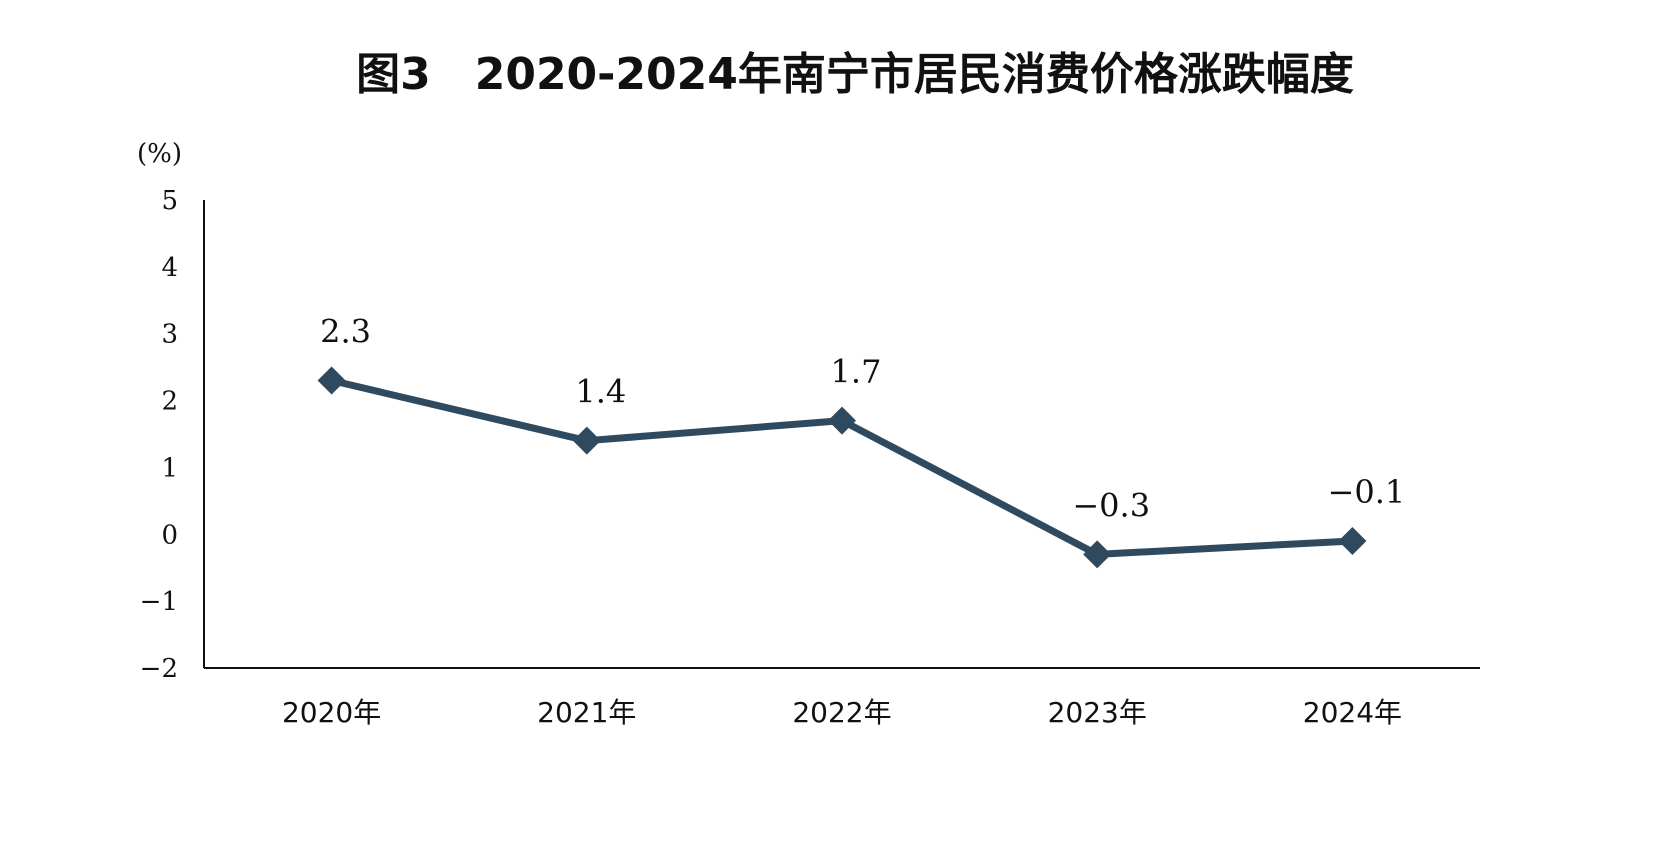  What do you see at coordinates (159, 435) in the screenshot?
I see `y-axis-ticks: 5 4 3 2 1 0 −1 −2` at bounding box center [159, 435].